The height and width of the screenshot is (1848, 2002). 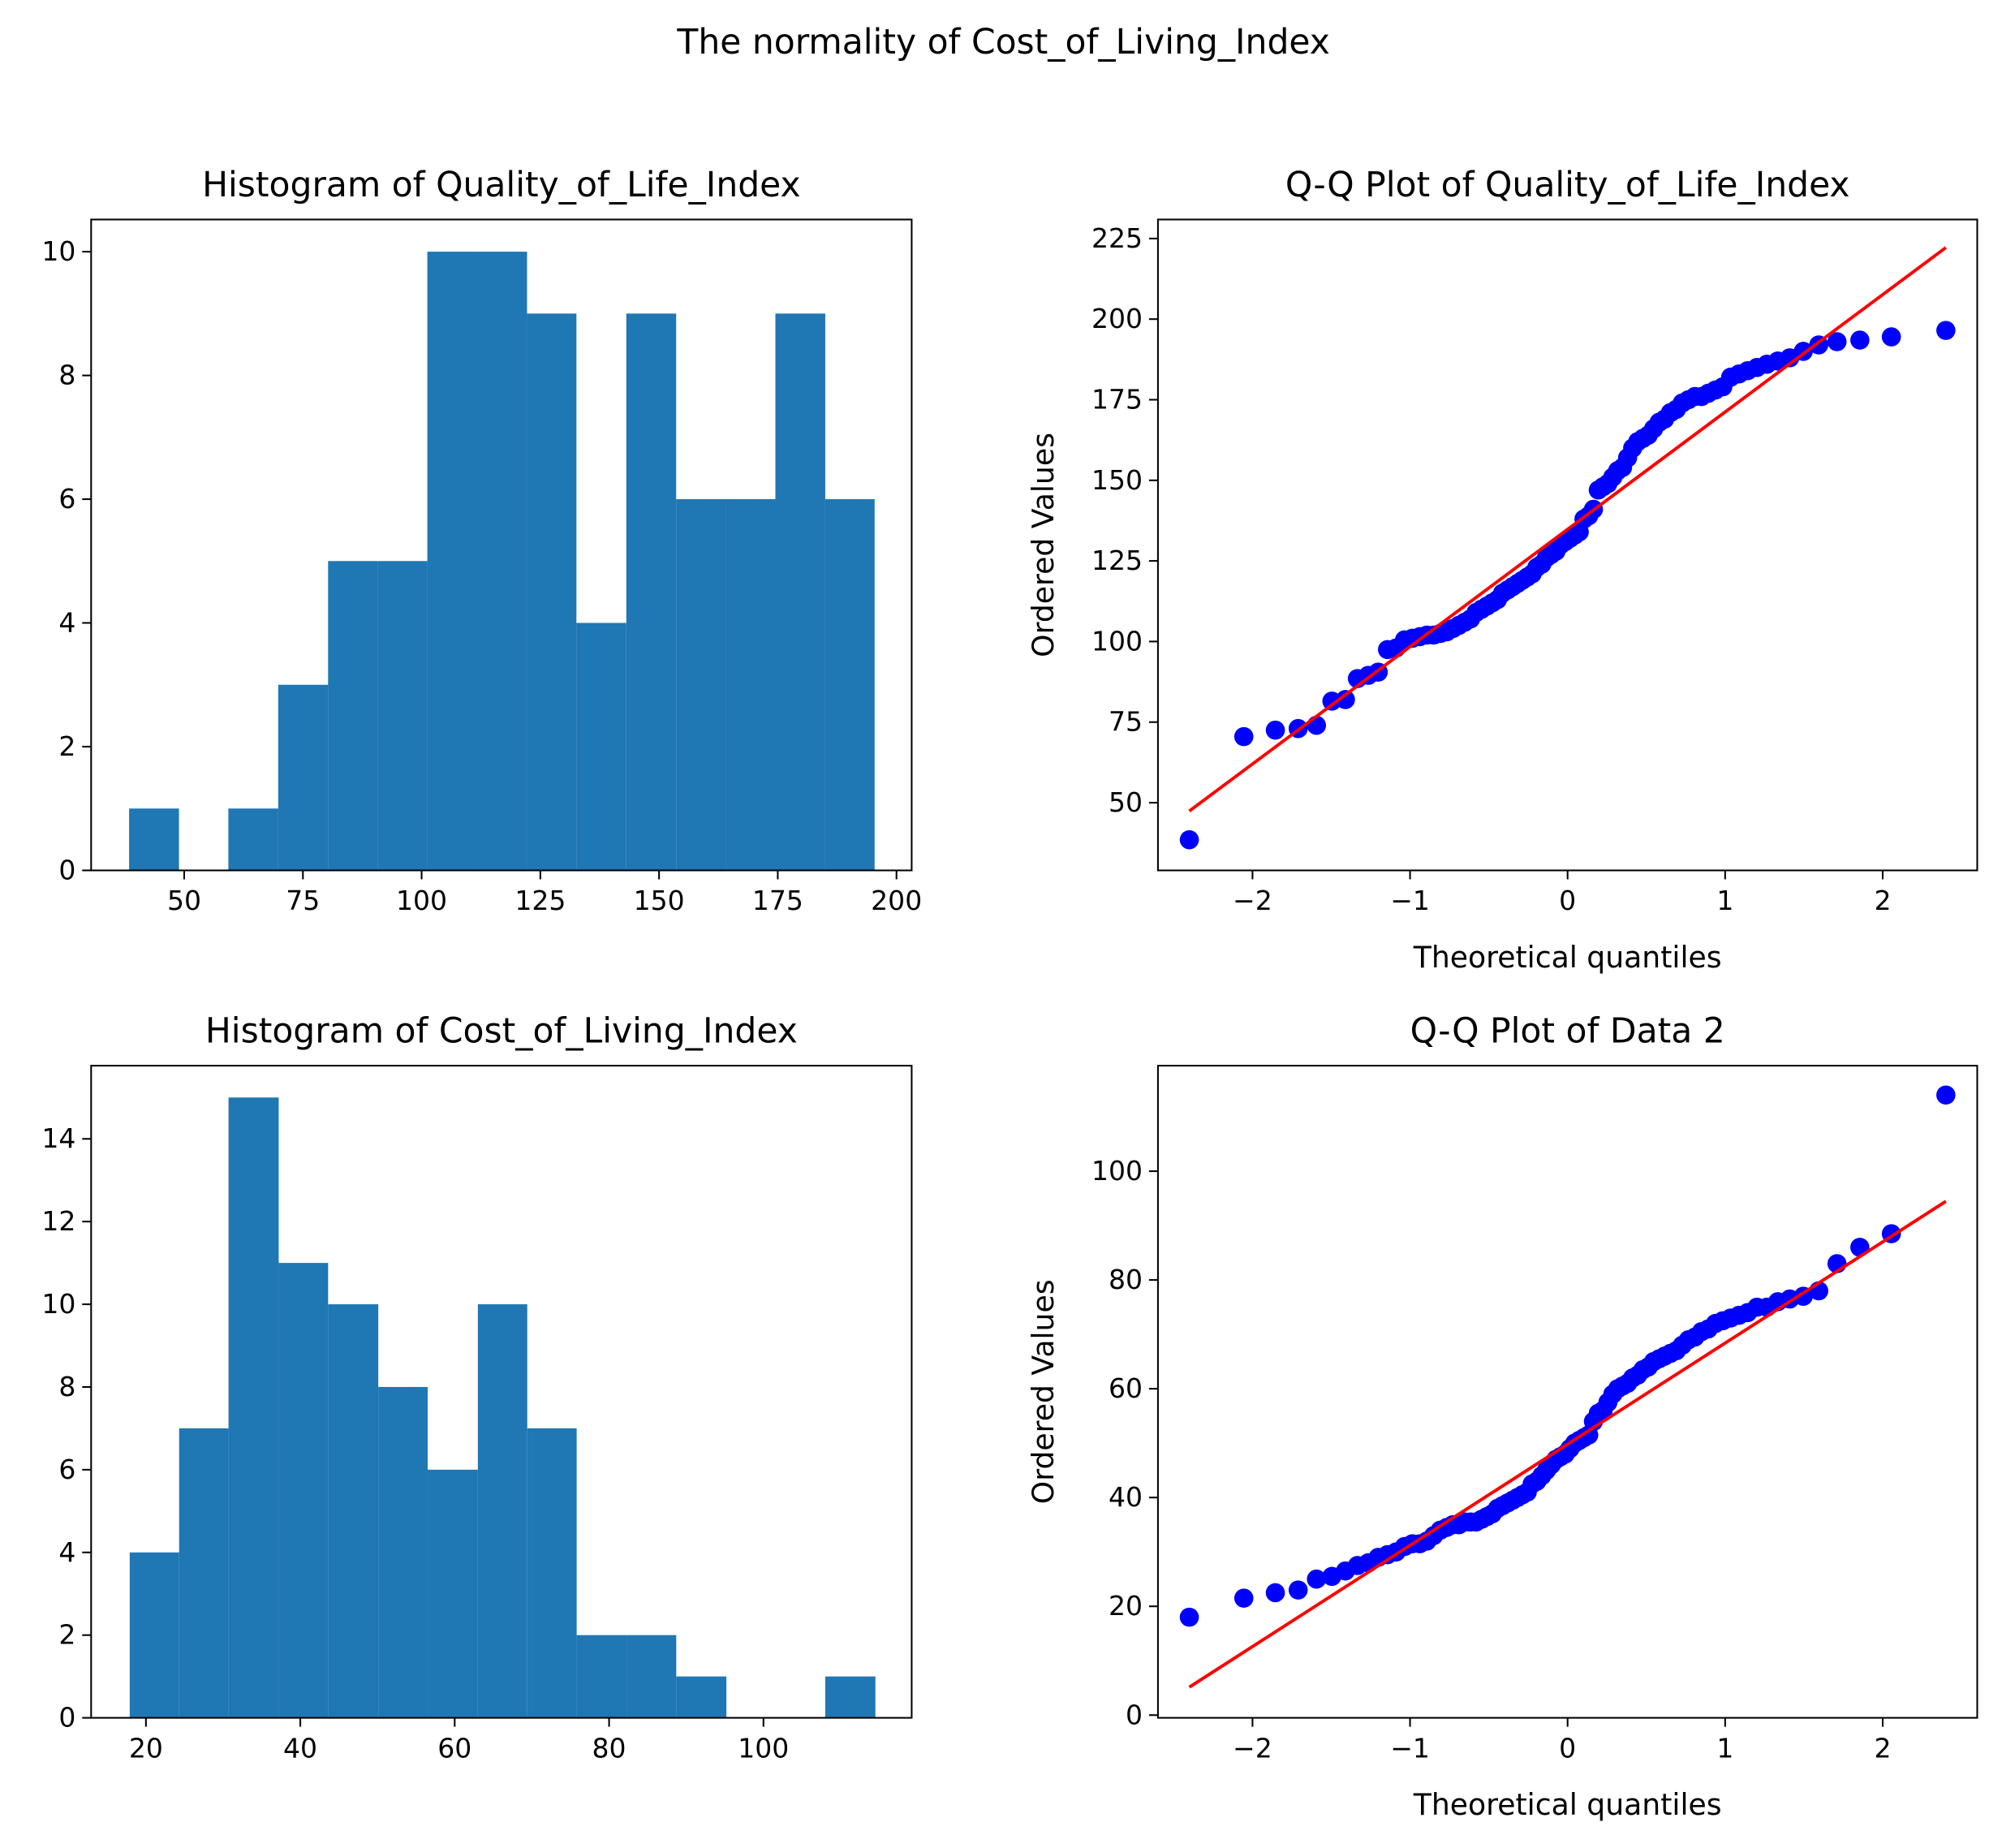 What do you see at coordinates (1567, 1032) in the screenshot?
I see `axes-title: Q-Q Plot of Data 2` at bounding box center [1567, 1032].